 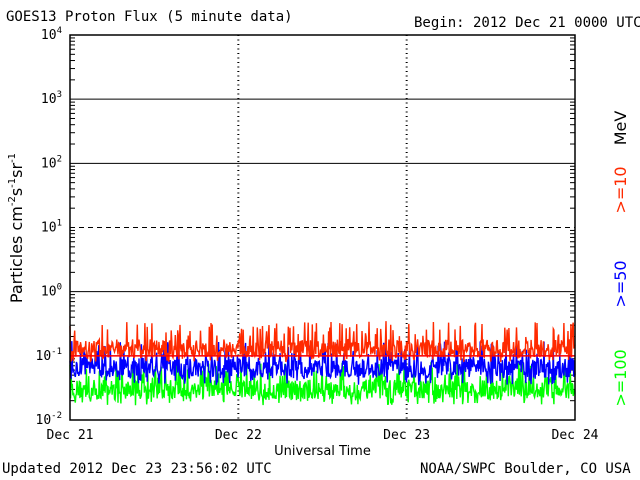 What do you see at coordinates (137, 469) in the screenshot?
I see `updated-time: Updated 2012 Dec 23 23:56:02 UTC` at bounding box center [137, 469].